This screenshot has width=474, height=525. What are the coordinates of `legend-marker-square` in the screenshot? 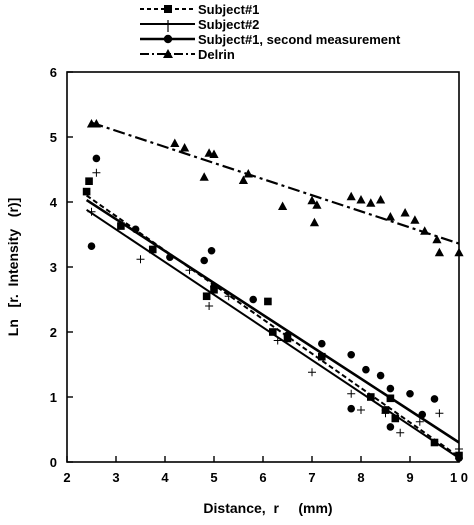 It's located at (168, 9).